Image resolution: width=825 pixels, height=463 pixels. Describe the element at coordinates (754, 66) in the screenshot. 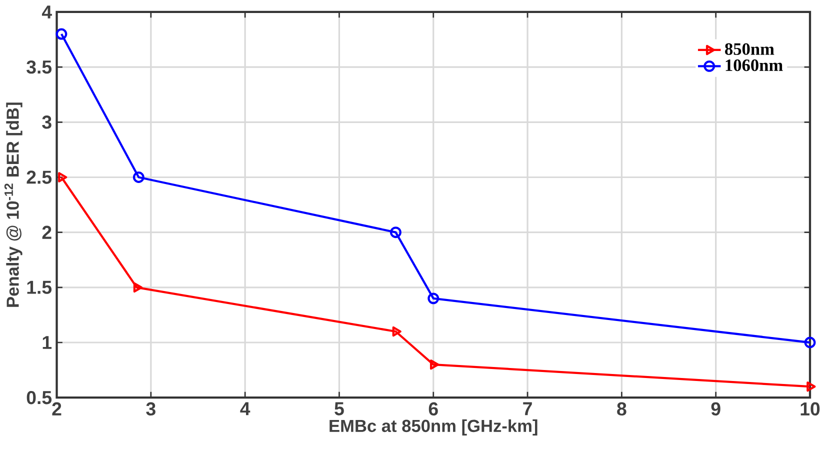

I see `legend-label: 1060nm` at that location.